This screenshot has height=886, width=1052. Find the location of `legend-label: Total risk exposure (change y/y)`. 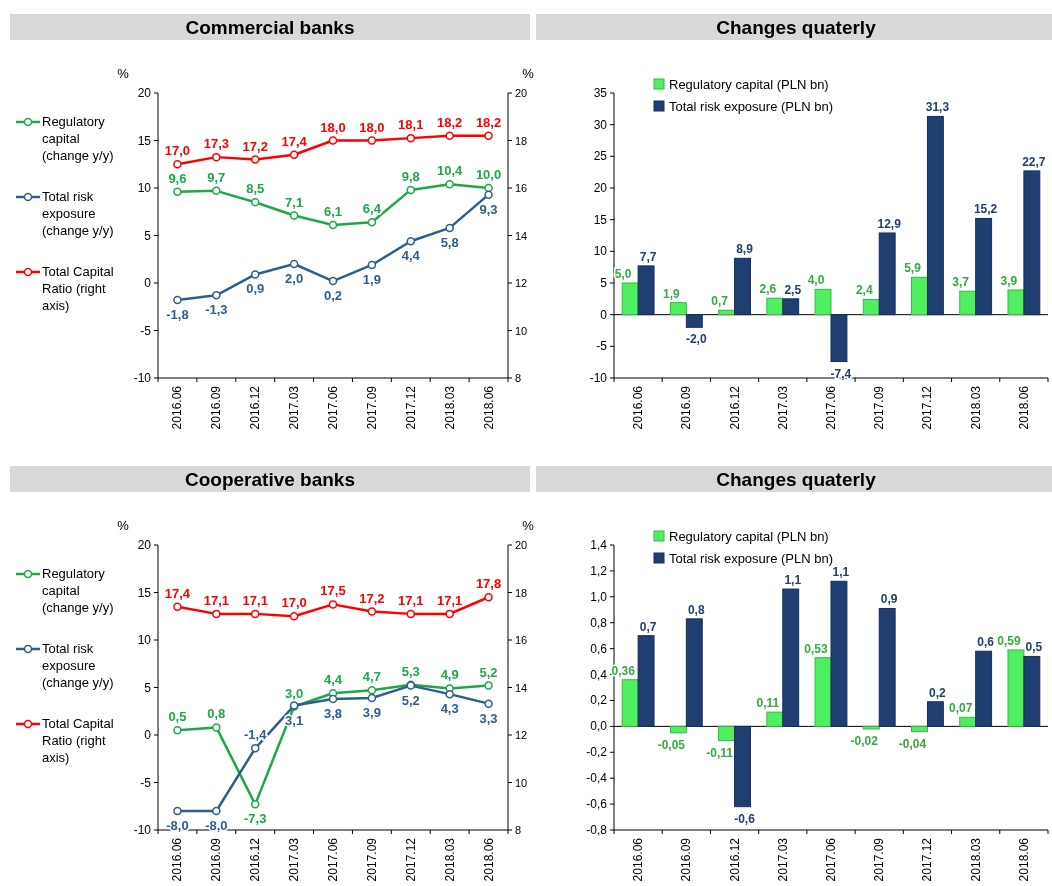

legend-label: Total risk exposure (change y/y) is located at coordinates (78, 213).